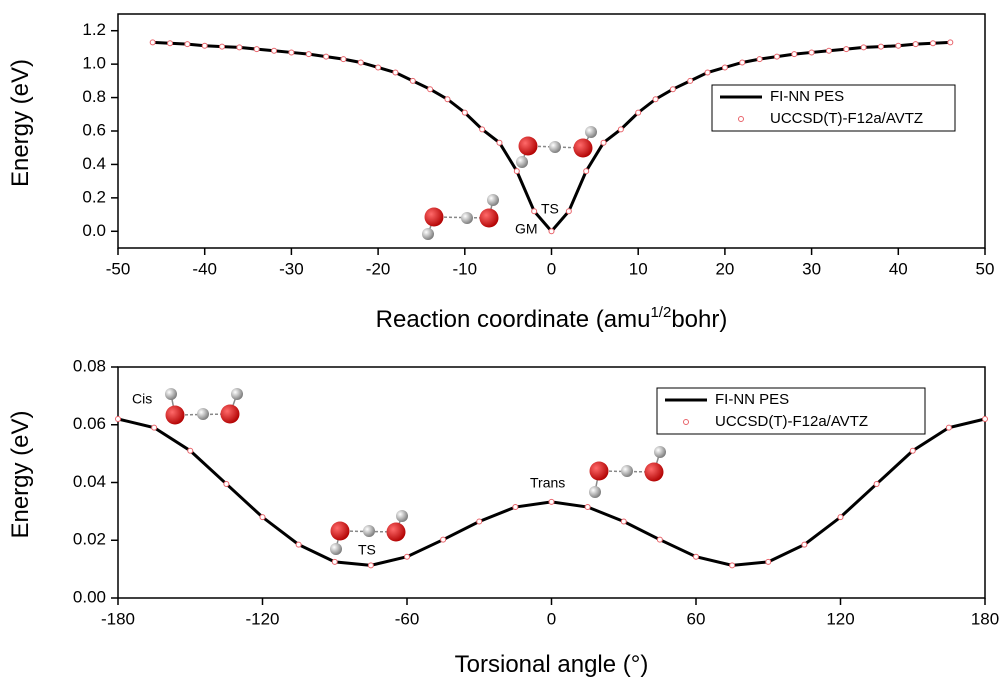 The height and width of the screenshot is (686, 1005). I want to click on x-axis-title-part: bohr), so click(699, 319).